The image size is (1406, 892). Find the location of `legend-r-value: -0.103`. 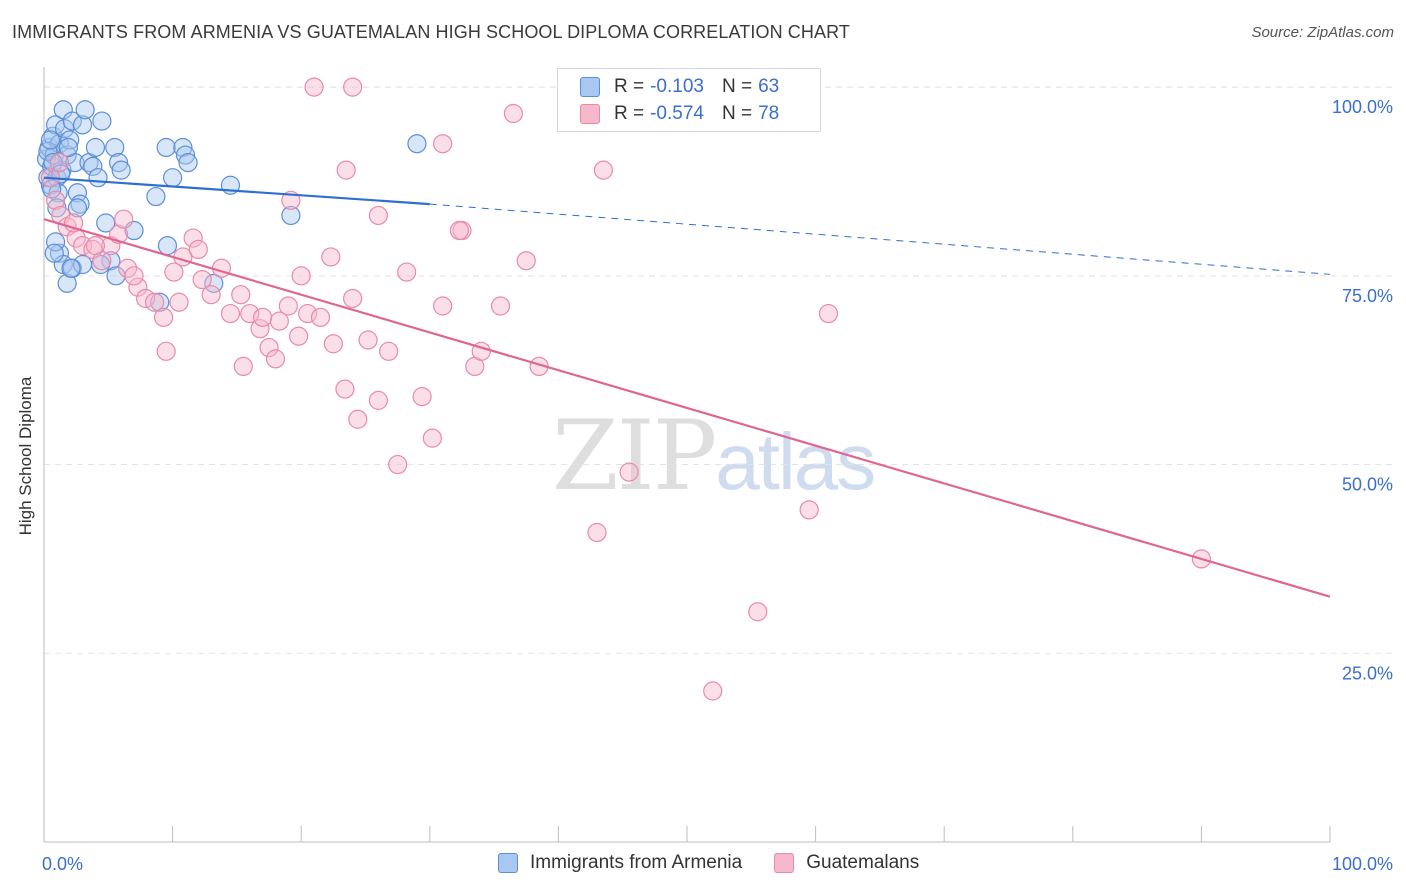

legend-r-value: -0.103 is located at coordinates (677, 86).